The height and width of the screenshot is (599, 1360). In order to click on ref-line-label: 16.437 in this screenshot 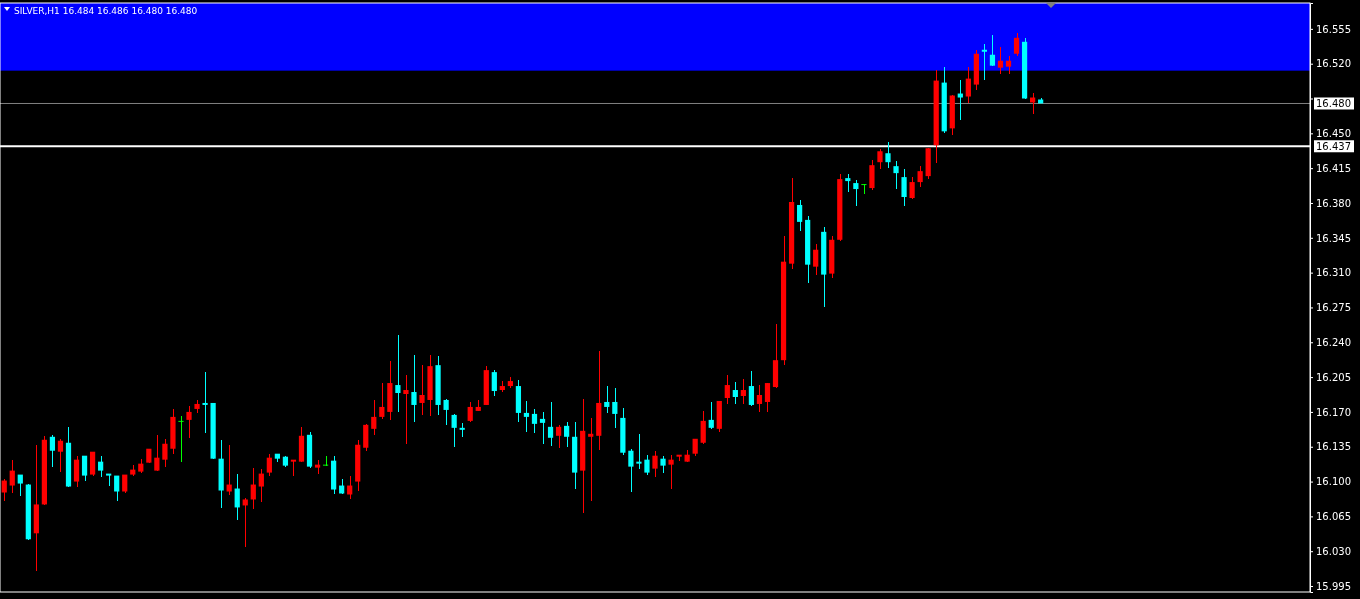, I will do `click(1333, 147)`.